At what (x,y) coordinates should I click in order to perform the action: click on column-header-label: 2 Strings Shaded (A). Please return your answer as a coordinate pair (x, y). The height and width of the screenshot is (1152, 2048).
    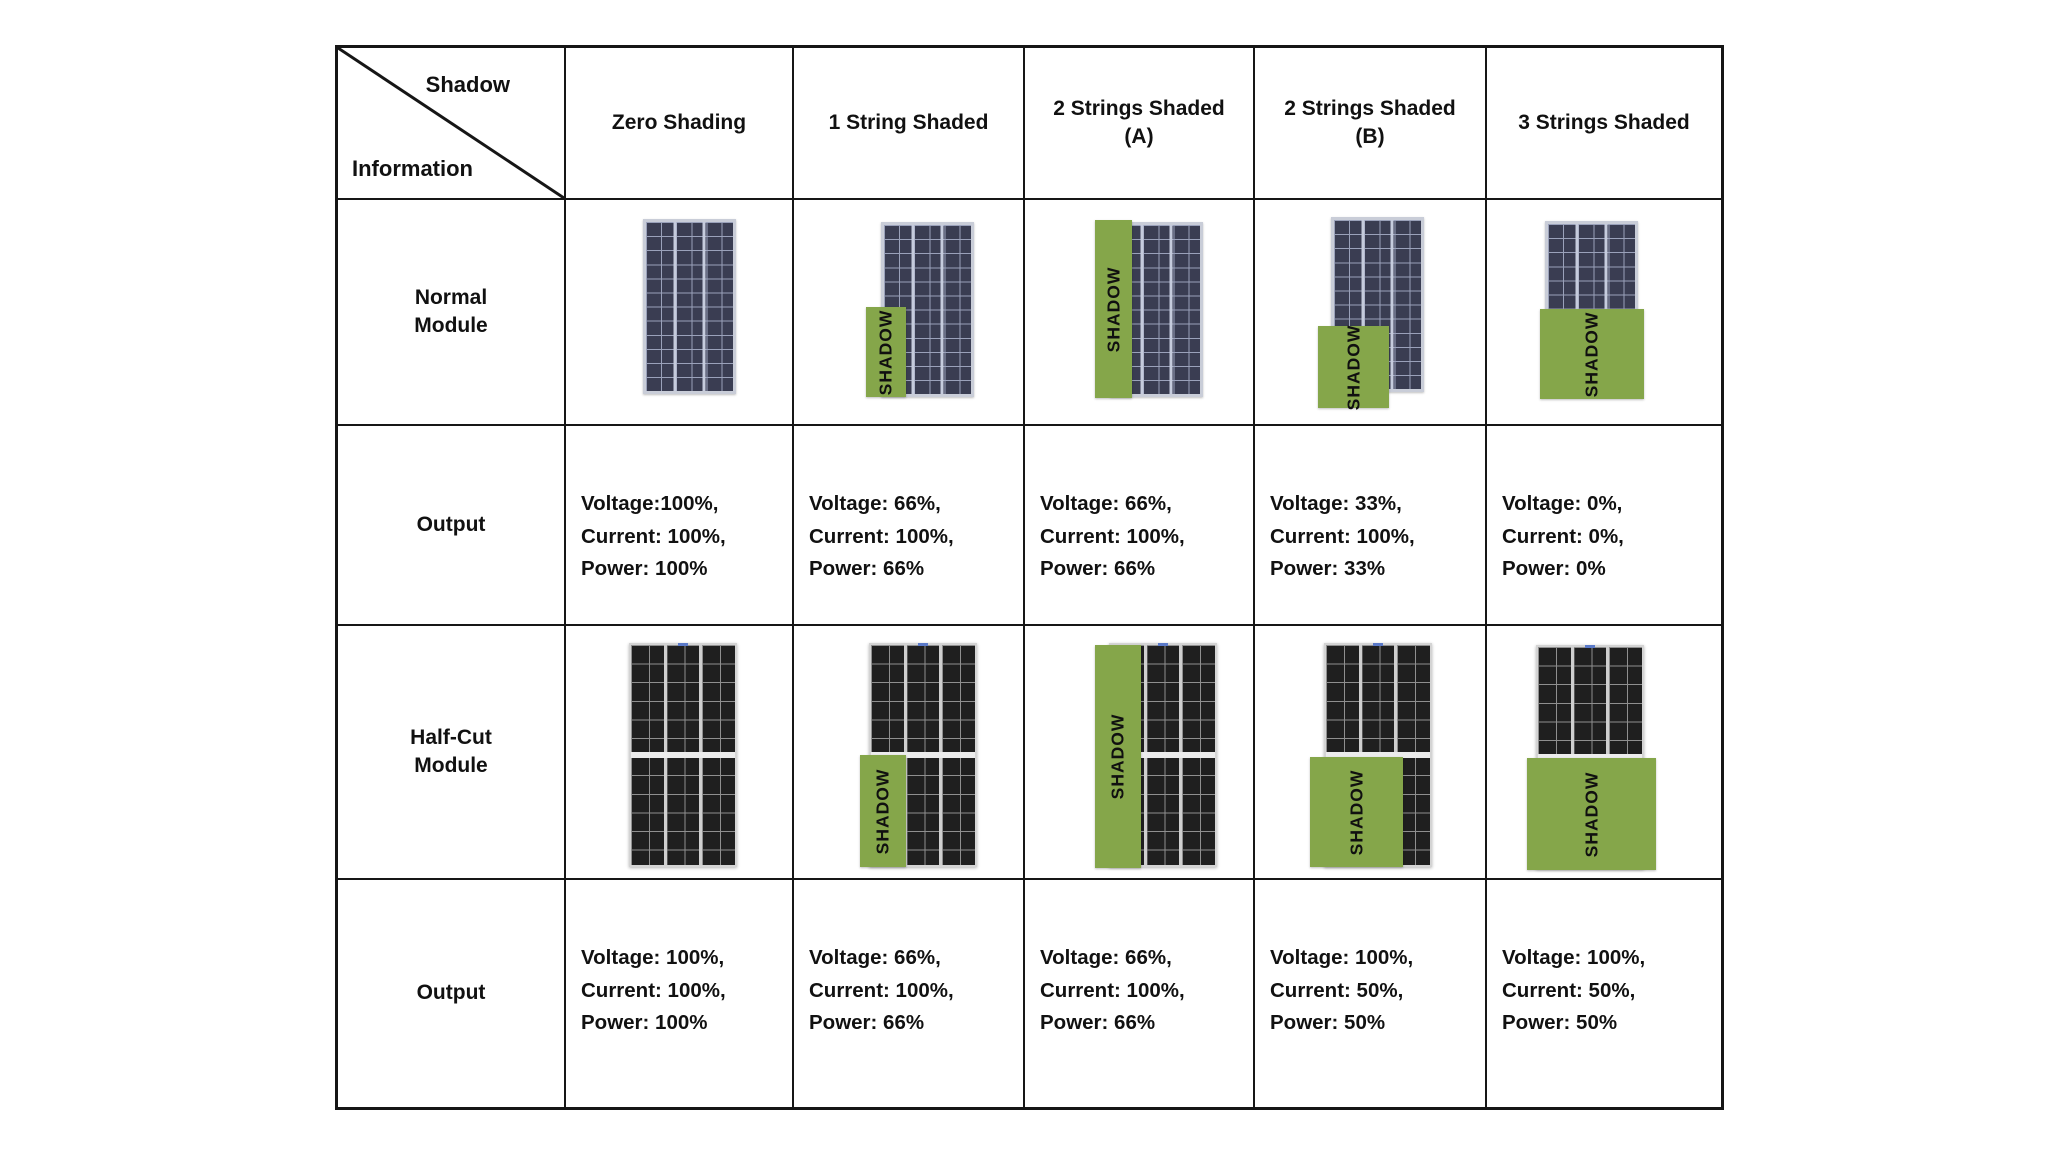
    Looking at the image, I should click on (1139, 122).